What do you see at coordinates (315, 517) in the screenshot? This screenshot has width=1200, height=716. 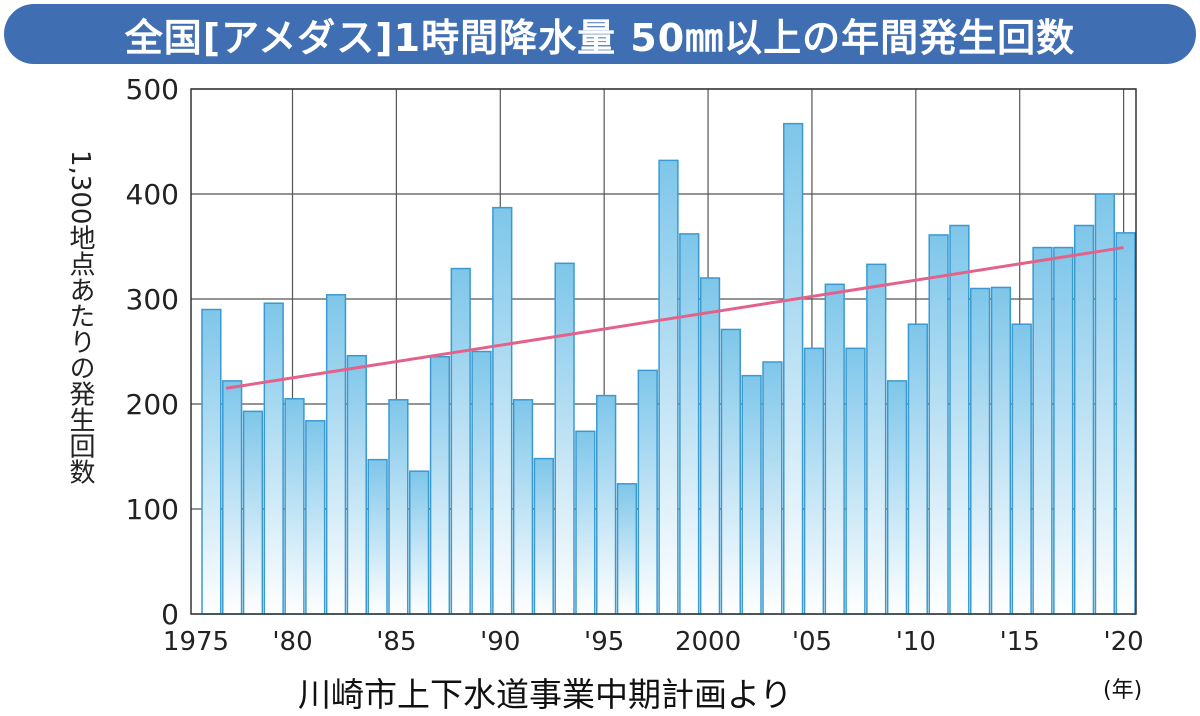 I see `bar-1981` at bounding box center [315, 517].